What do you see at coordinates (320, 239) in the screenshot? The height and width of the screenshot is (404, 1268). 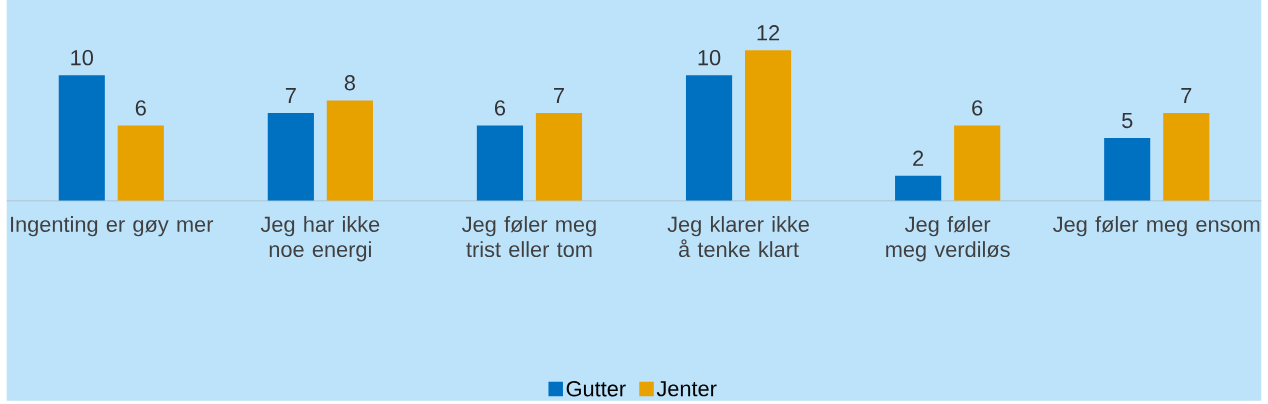 I see `x-tick-label: Jeg har ikke noe energi` at bounding box center [320, 239].